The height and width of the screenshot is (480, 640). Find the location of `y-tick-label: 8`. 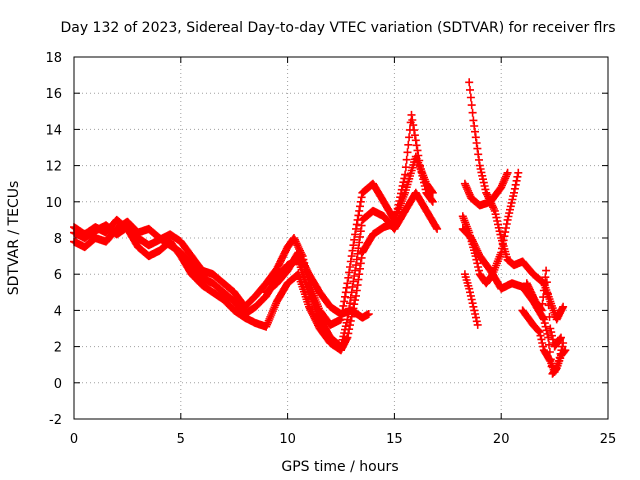

y-tick-label: 8 is located at coordinates (58, 239).